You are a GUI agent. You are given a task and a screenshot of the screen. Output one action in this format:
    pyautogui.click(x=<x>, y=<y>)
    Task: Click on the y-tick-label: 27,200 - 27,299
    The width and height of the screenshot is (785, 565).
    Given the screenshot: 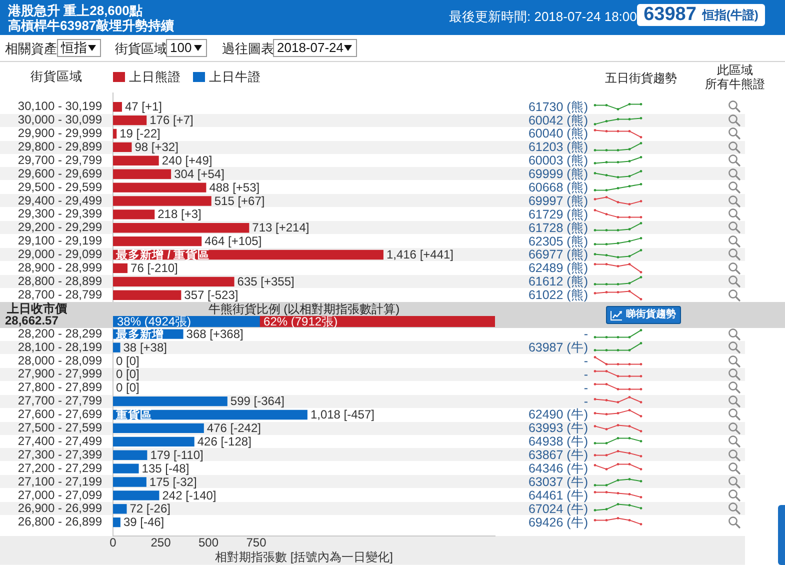 What is the action you would take?
    pyautogui.click(x=60, y=467)
    